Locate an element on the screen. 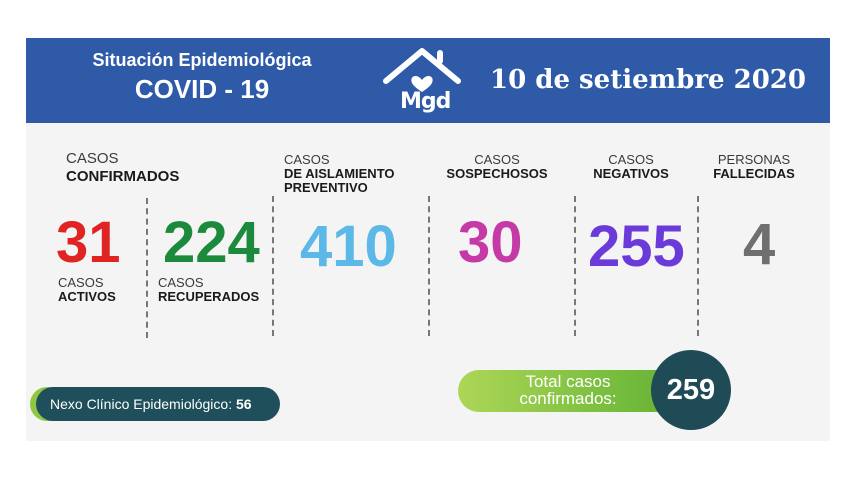  isolation-label-bold2: PREVENTIVO is located at coordinates (326, 187).